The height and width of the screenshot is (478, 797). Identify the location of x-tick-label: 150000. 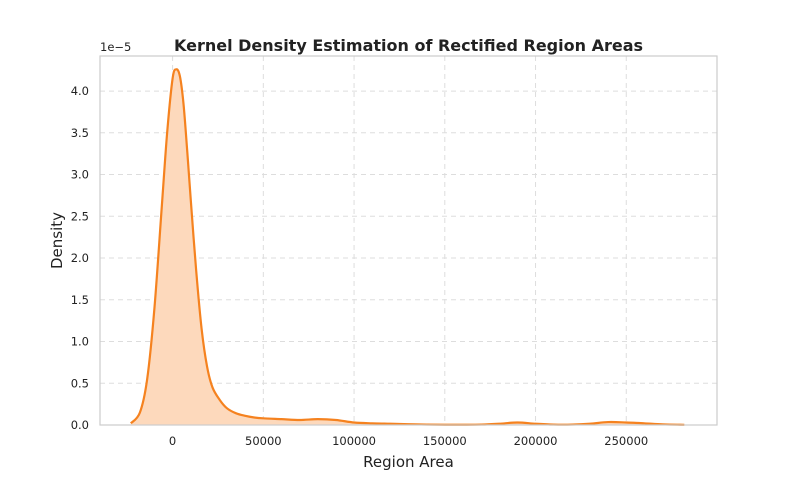
(445, 441).